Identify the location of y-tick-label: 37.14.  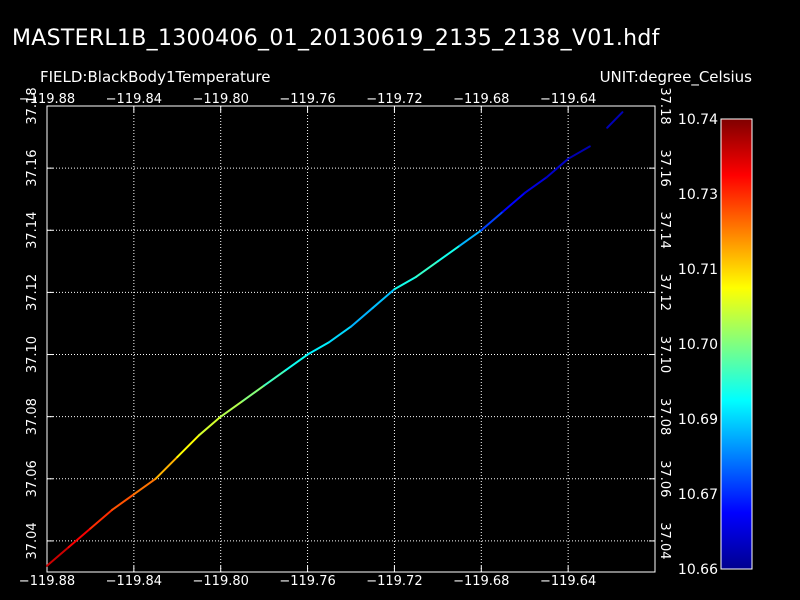
(32, 230).